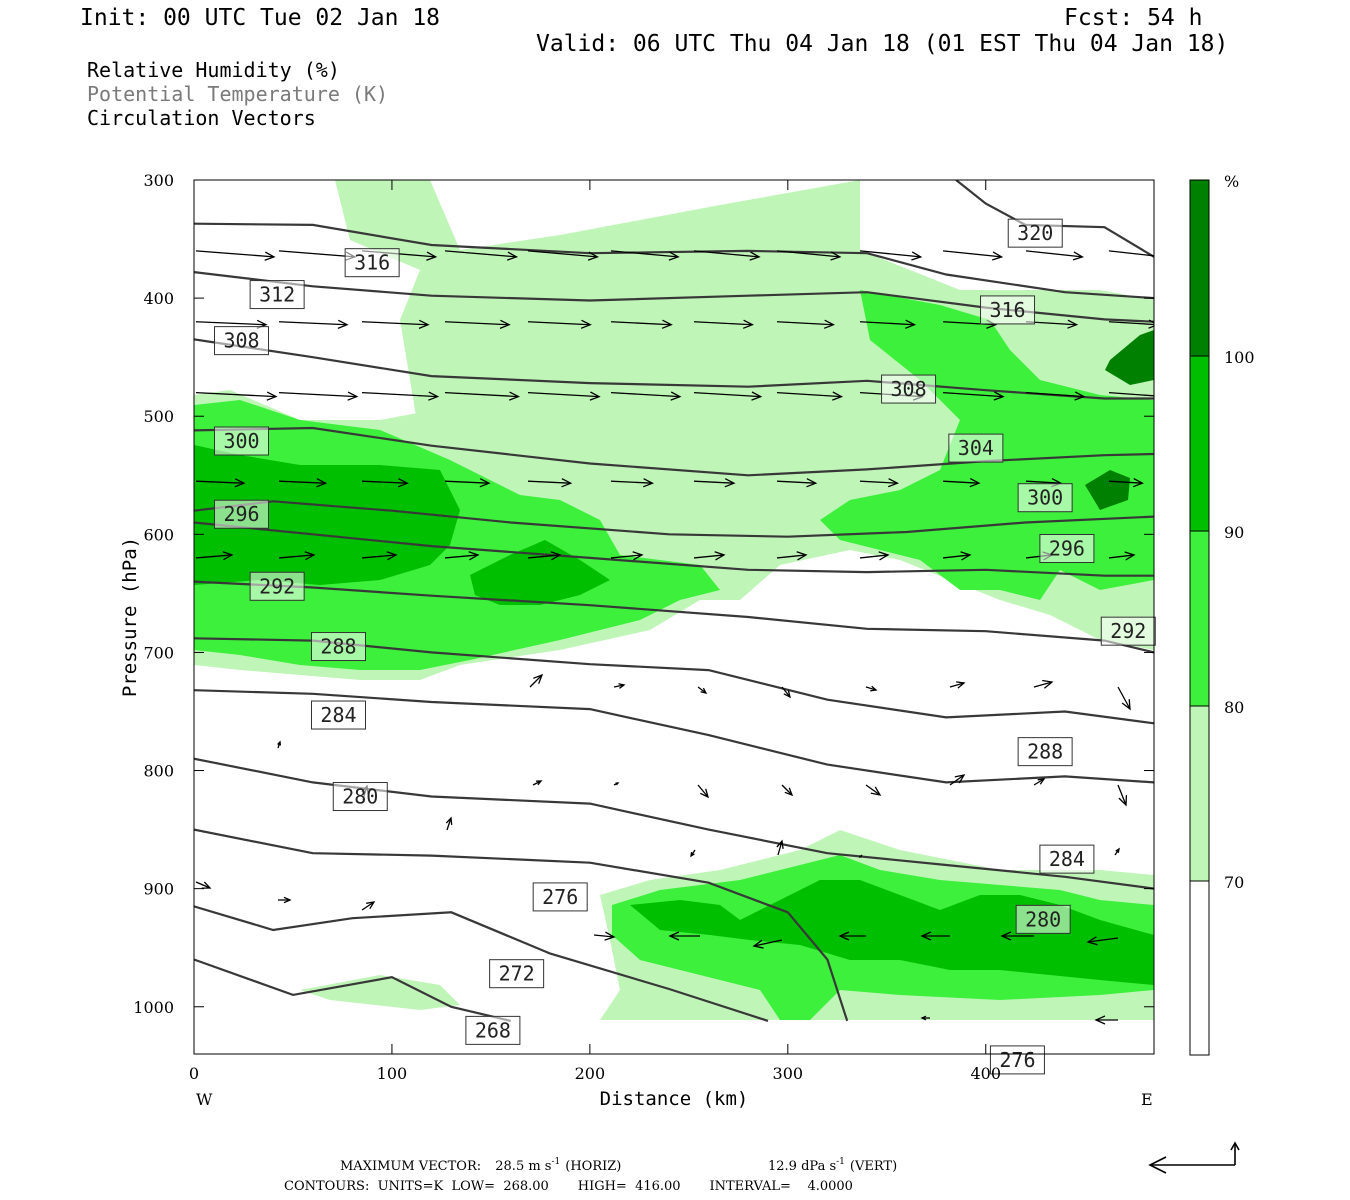  Describe the element at coordinates (1199, 617) in the screenshot. I see `colorbar-frame` at that location.